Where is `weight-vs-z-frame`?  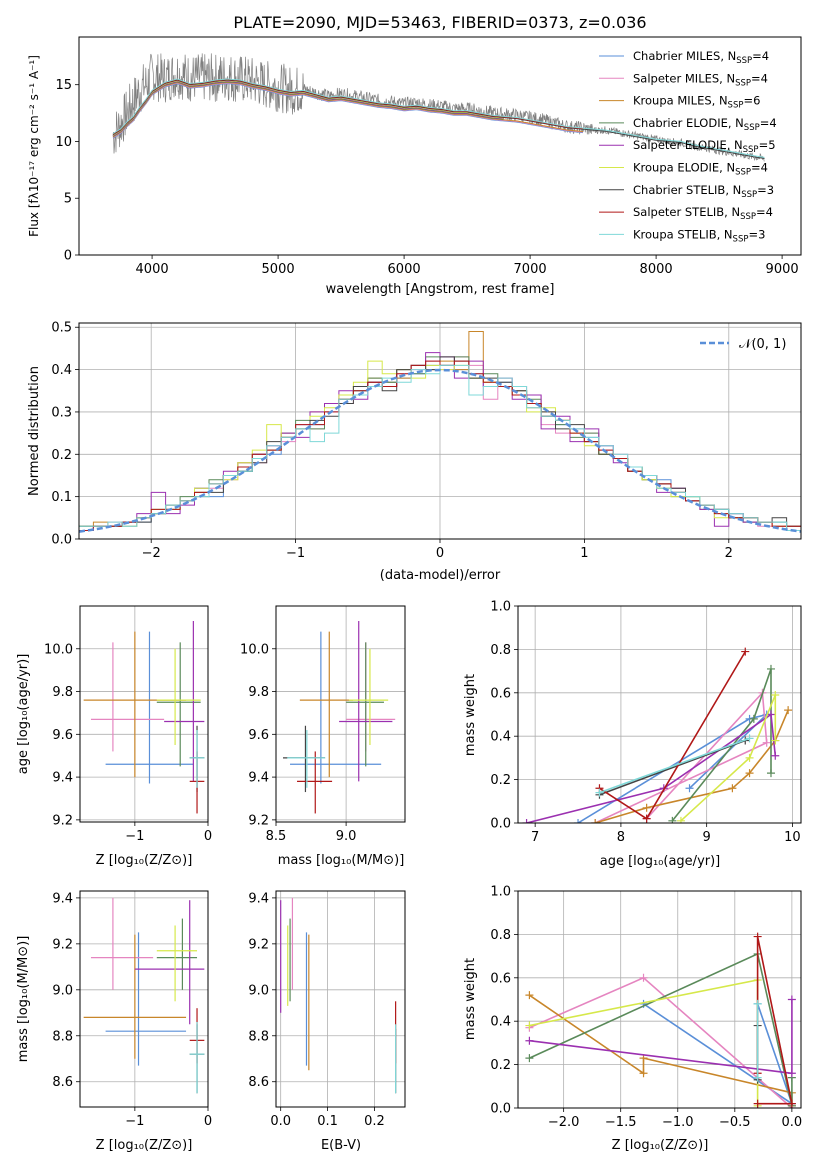 weight-vs-z-frame is located at coordinates (659, 999).